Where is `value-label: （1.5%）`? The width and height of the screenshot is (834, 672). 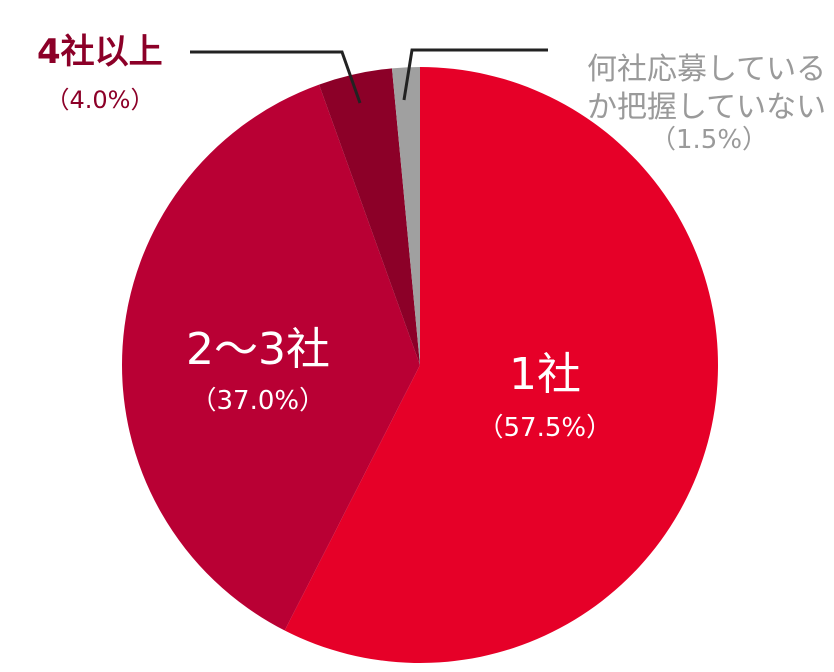
value-label: （1.5%） is located at coordinates (709, 140).